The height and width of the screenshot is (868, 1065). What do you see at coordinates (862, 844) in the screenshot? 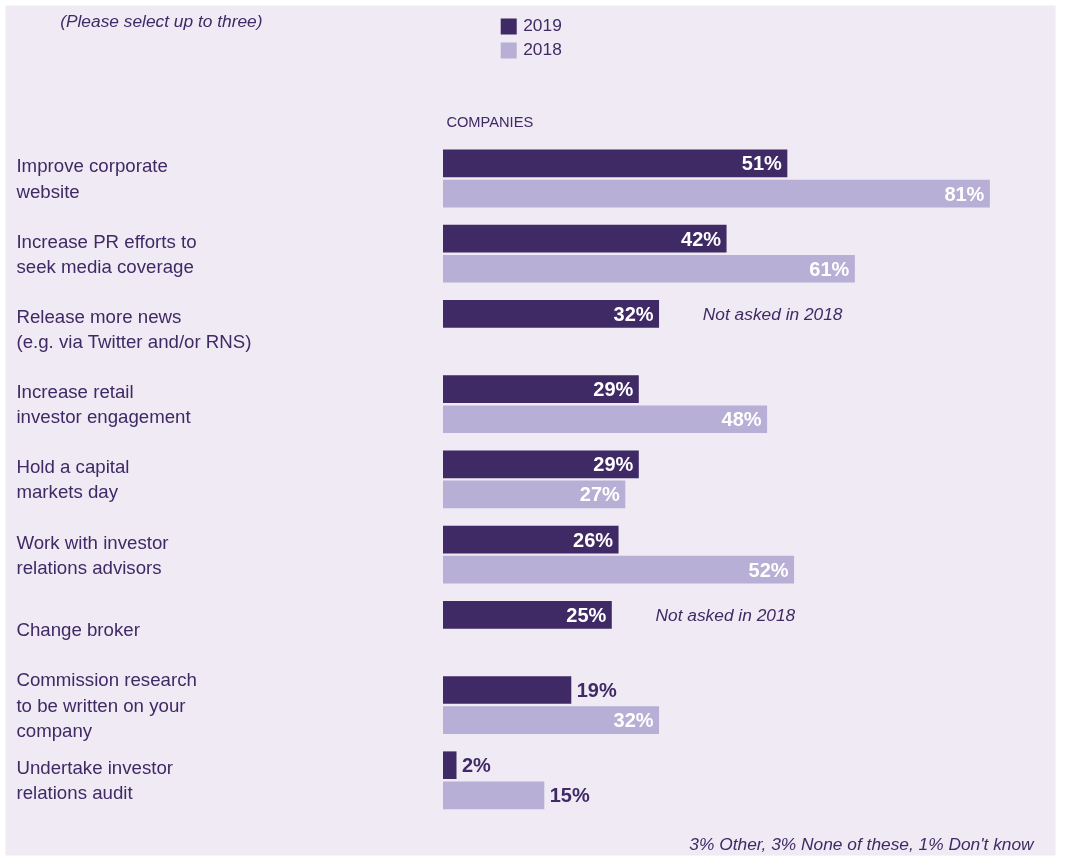
I see `text: 3% Other, 3% None of these, 1% Don't know` at bounding box center [862, 844].